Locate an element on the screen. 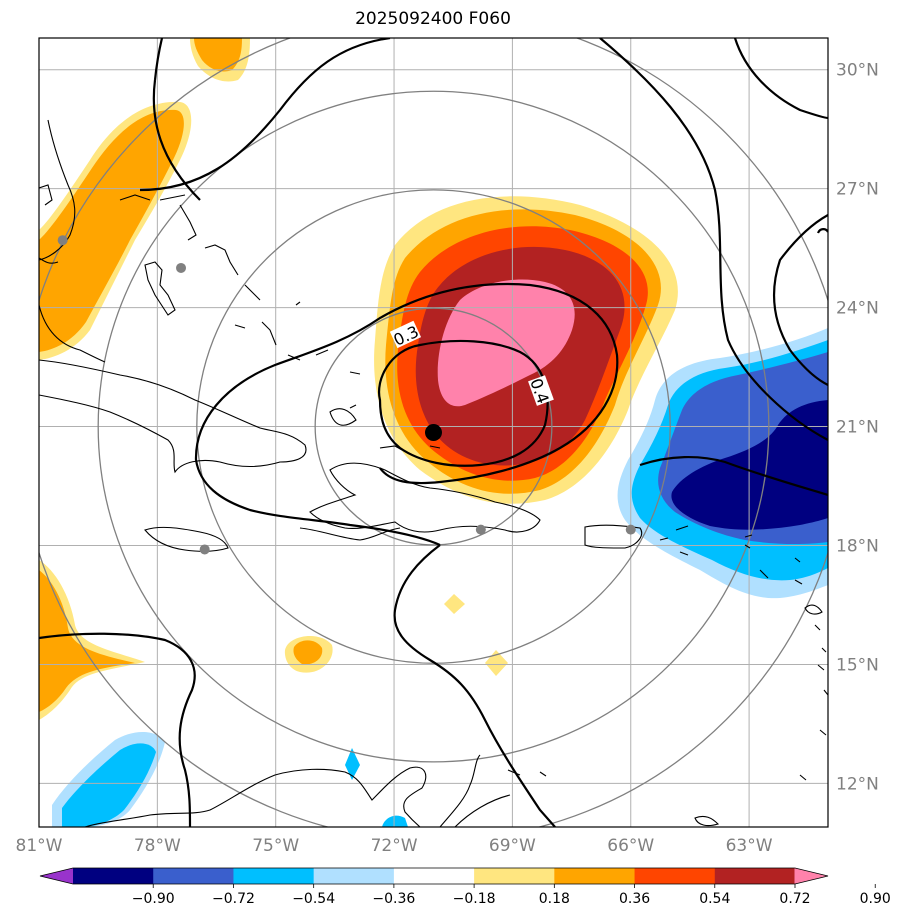 The height and width of the screenshot is (924, 898). contour-south is located at coordinates (474, 685).